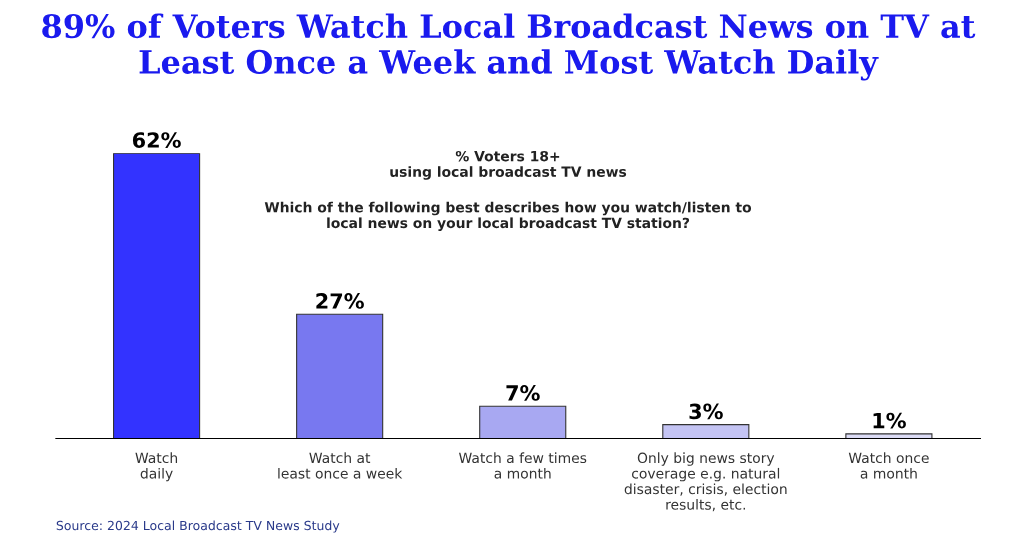  I want to click on data-label: 3%, so click(706, 411).